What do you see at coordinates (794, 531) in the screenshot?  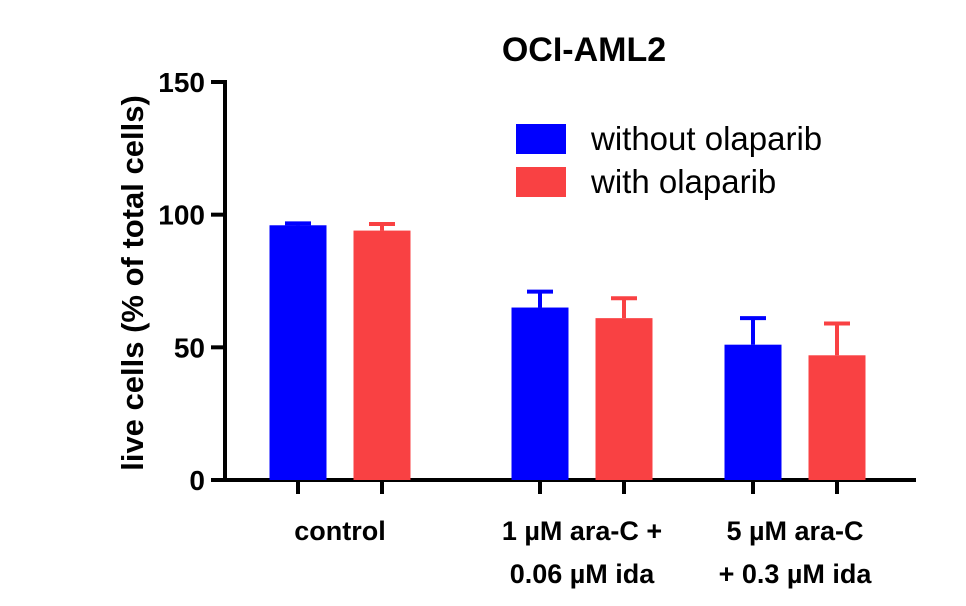 I see `category-label: 5 µM ara-C` at bounding box center [794, 531].